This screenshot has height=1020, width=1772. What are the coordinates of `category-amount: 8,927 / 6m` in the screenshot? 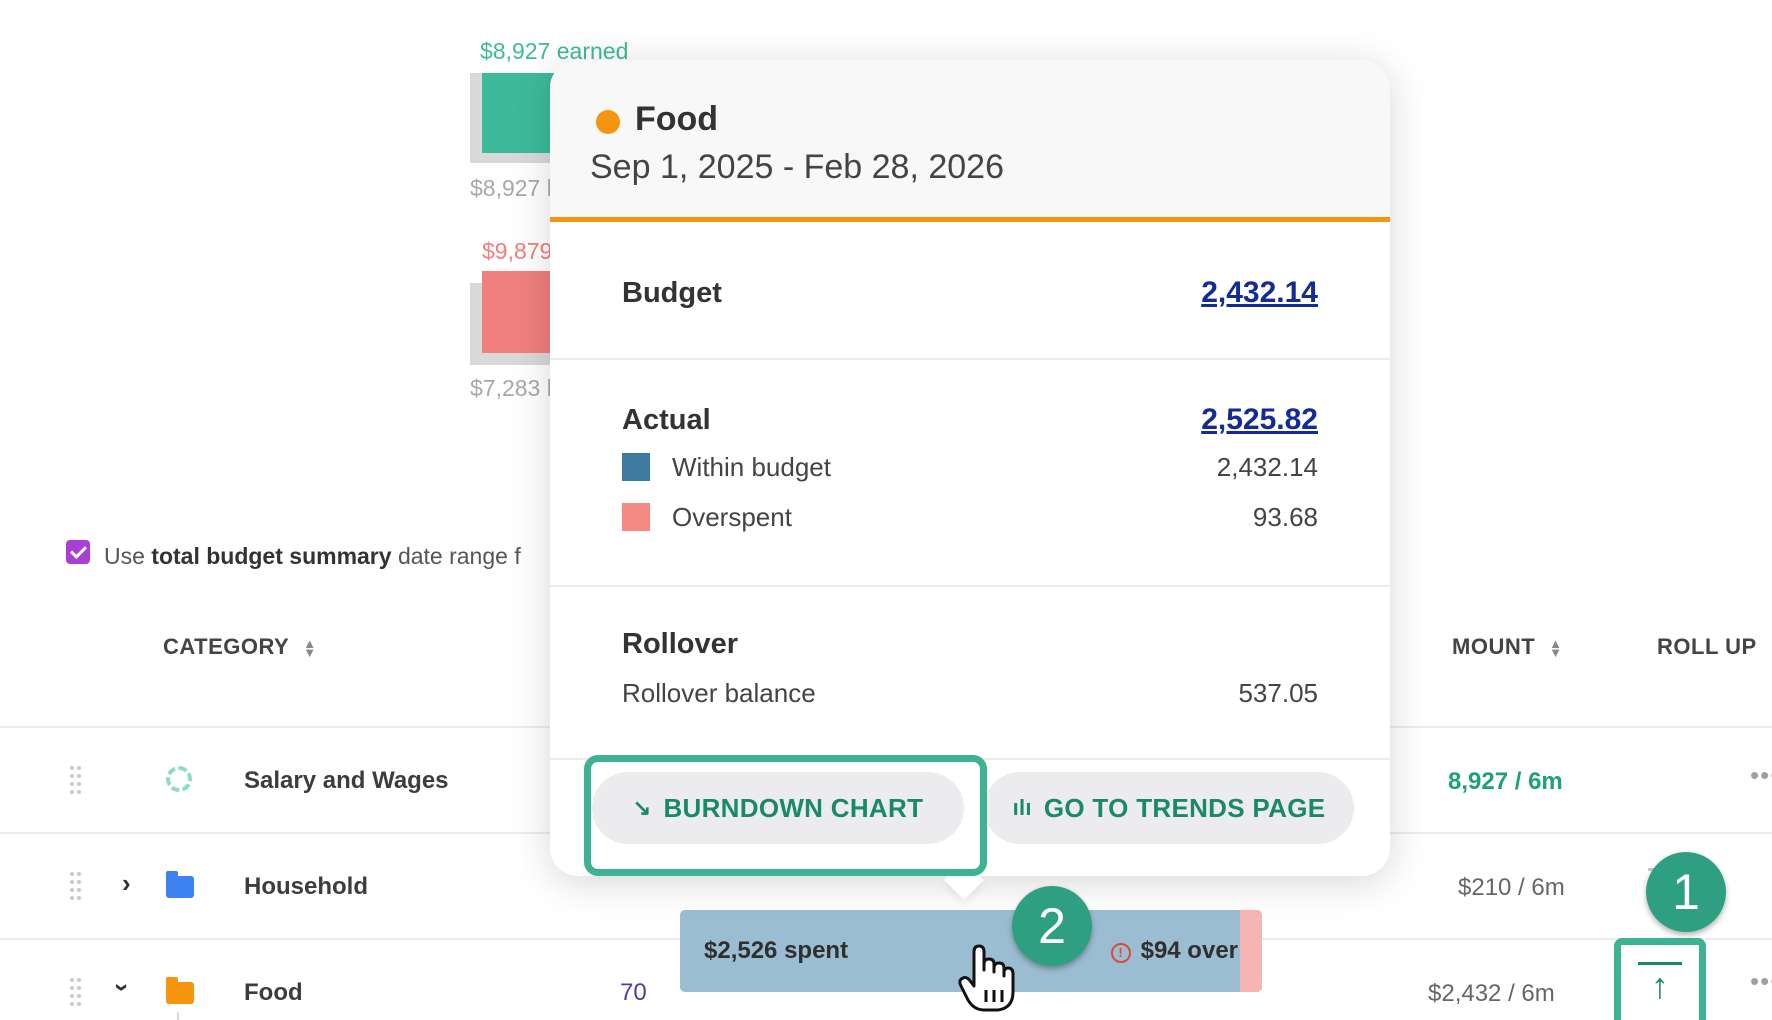 It's located at (1505, 781).